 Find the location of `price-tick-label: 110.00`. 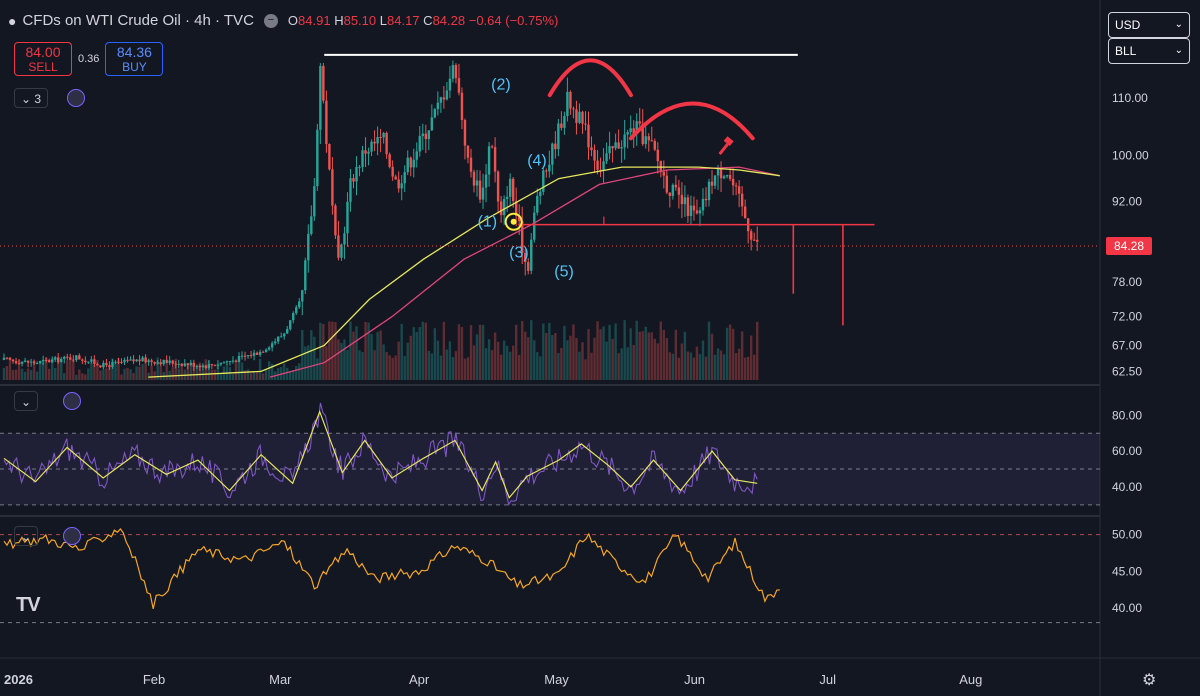

price-tick-label: 110.00 is located at coordinates (1130, 98).